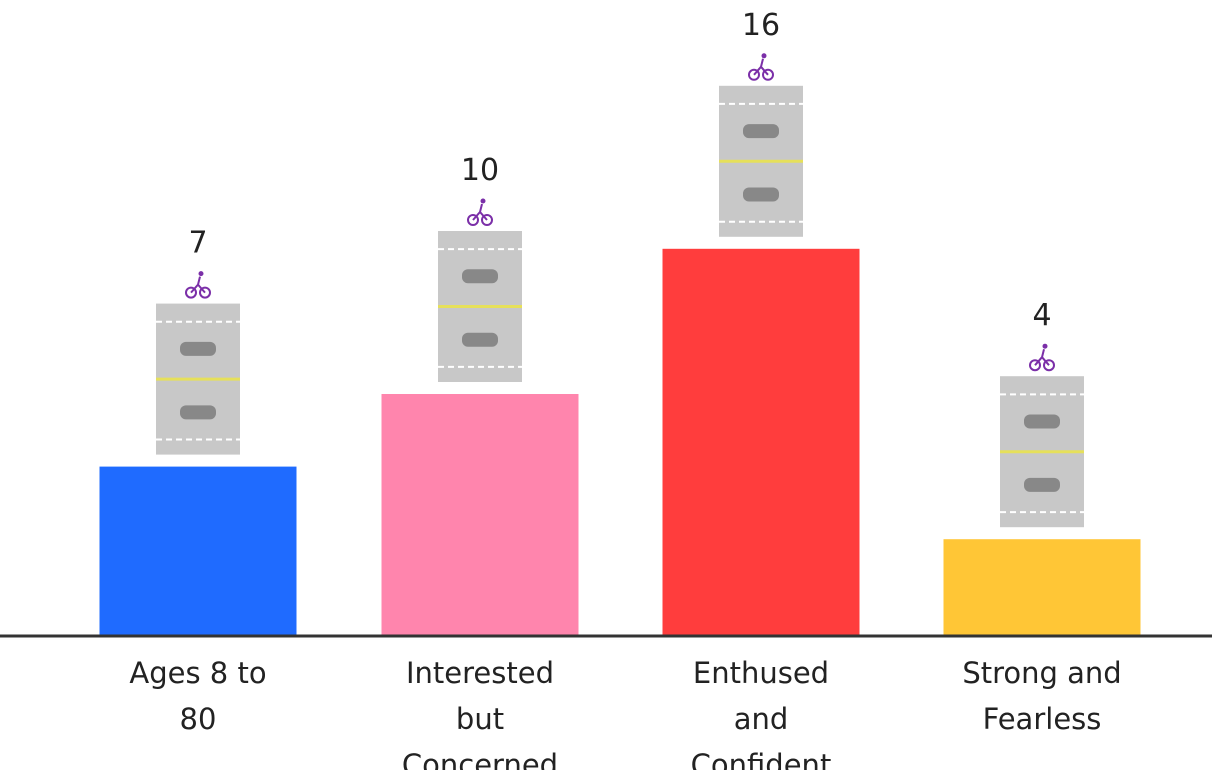 This screenshot has height=770, width=1212. Describe the element at coordinates (1041, 315) in the screenshot. I see `value-label: 4` at that location.